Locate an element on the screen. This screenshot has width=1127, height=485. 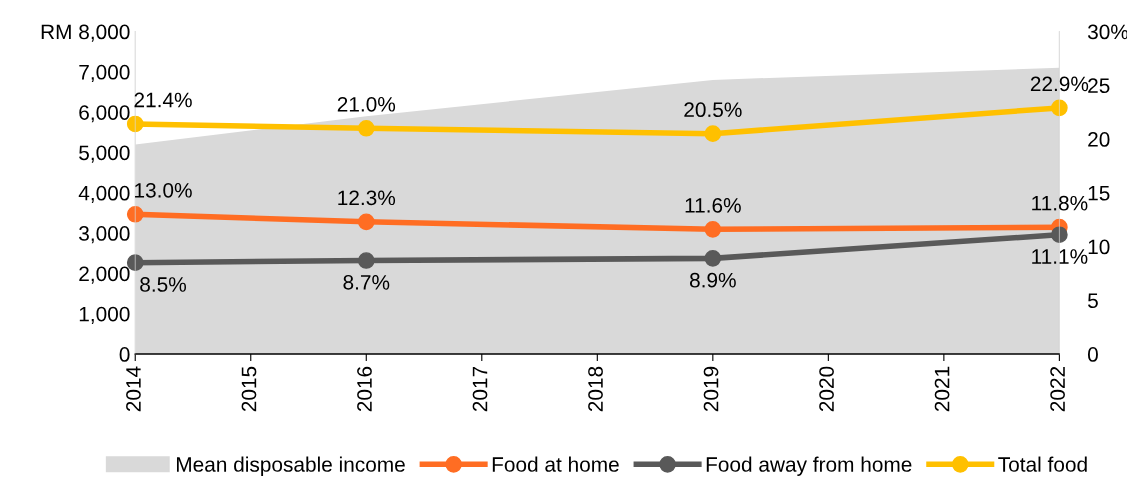
y2-tick-label: 25 is located at coordinates (1099, 86).